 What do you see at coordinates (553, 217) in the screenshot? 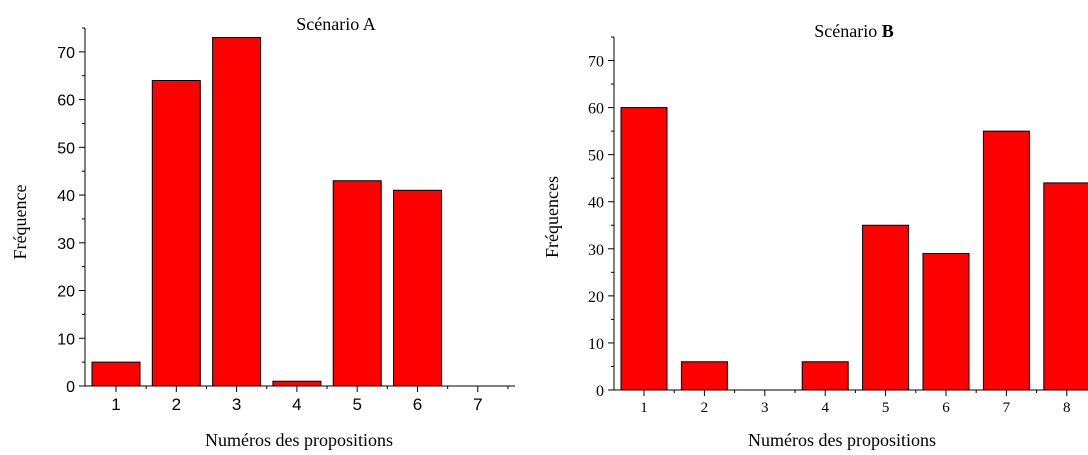
I see `y-axis-label: Fréquences` at bounding box center [553, 217].